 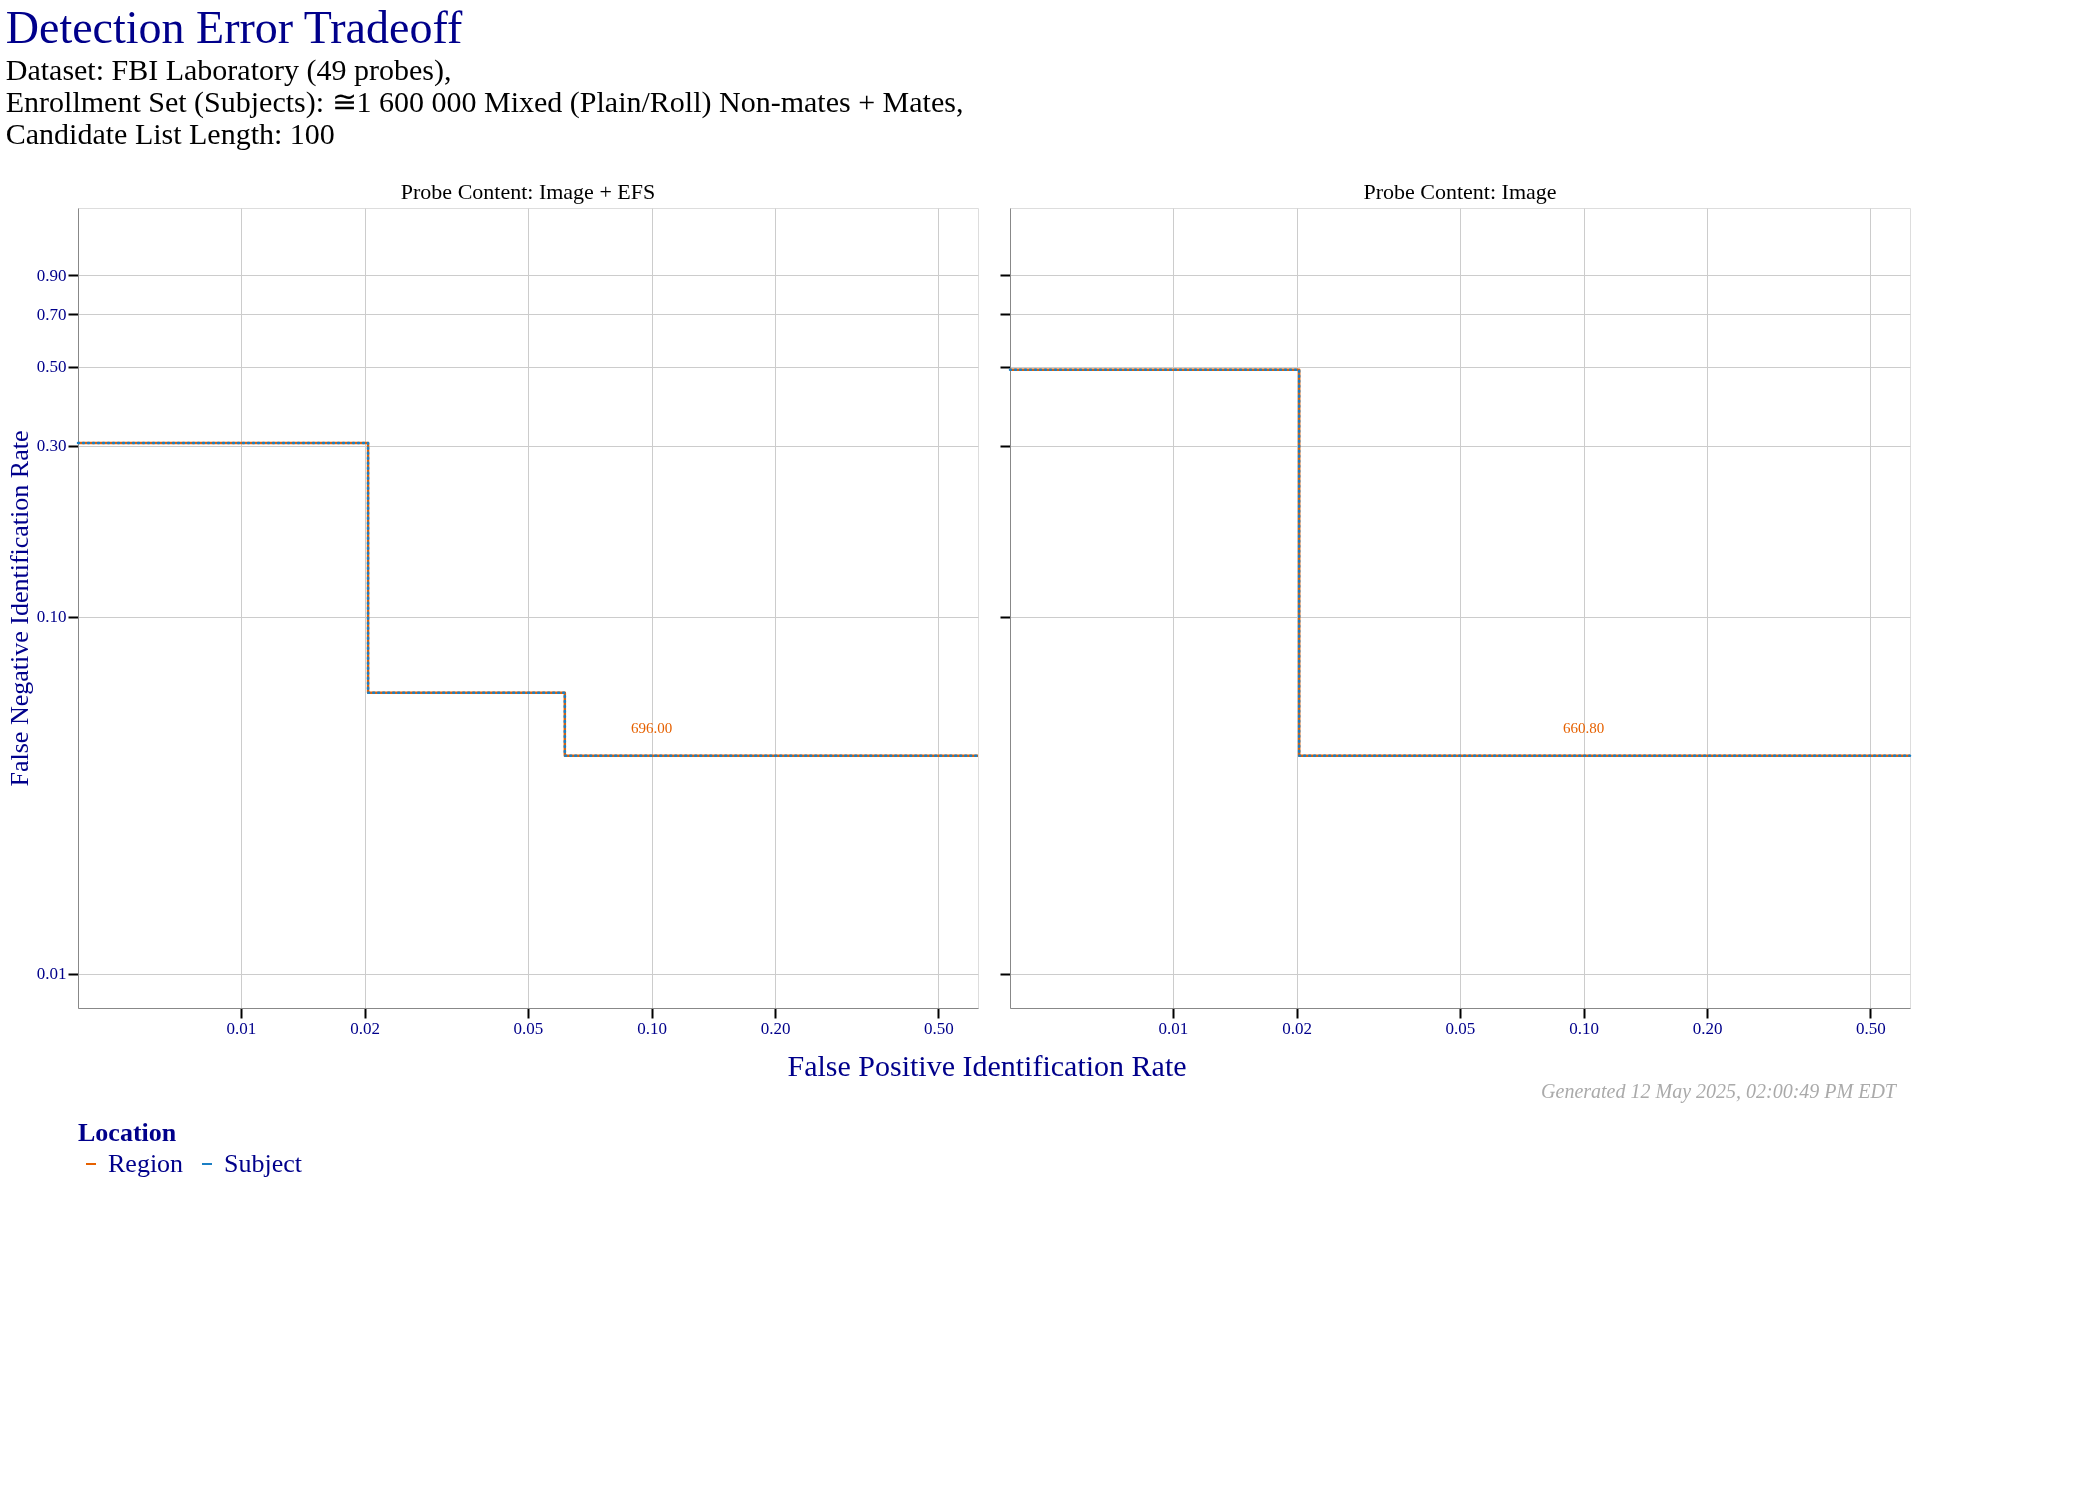 I want to click on text: Probe Content: Image, so click(x=1460, y=191).